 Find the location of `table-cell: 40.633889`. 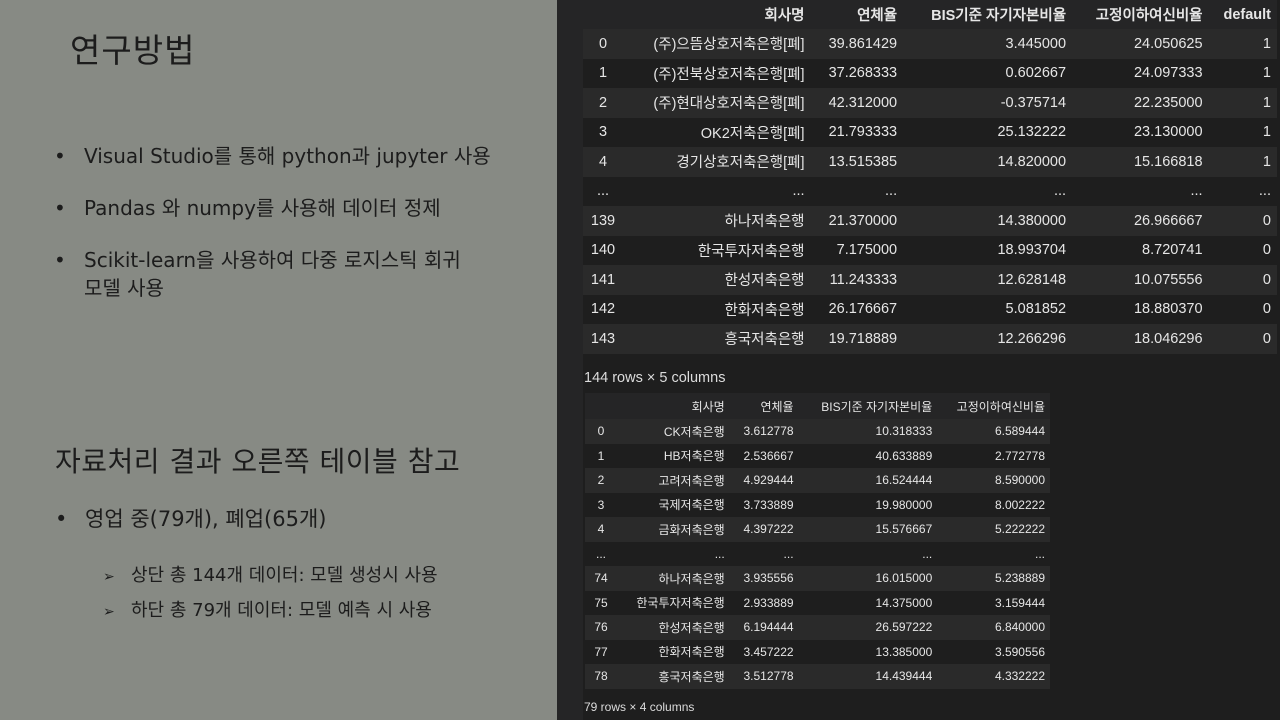

table-cell: 40.633889 is located at coordinates (904, 455).